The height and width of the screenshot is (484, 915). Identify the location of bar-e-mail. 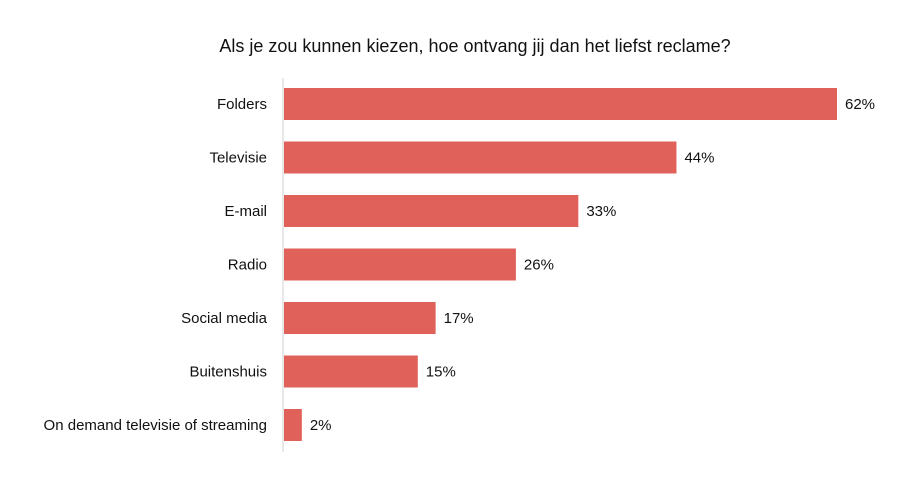
(431, 211).